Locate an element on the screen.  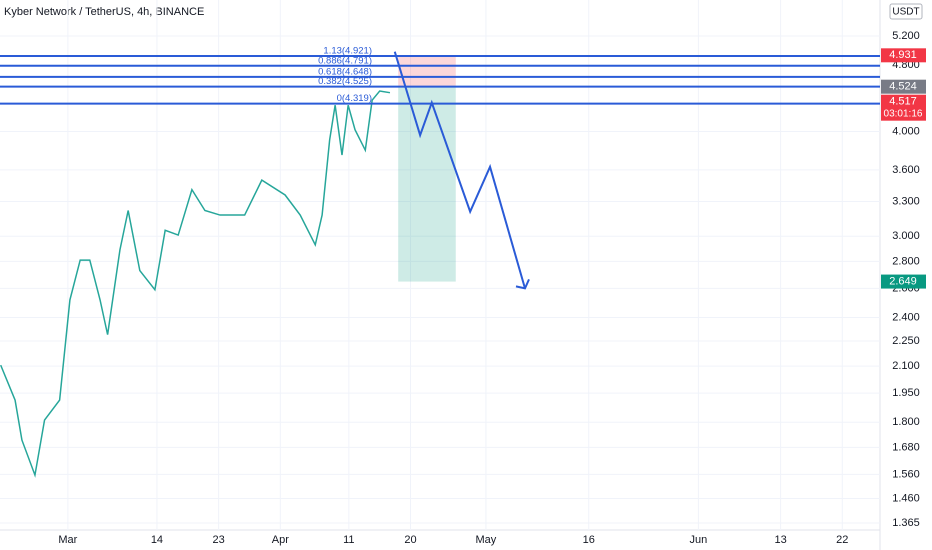
arrow-head is located at coordinates (522, 284).